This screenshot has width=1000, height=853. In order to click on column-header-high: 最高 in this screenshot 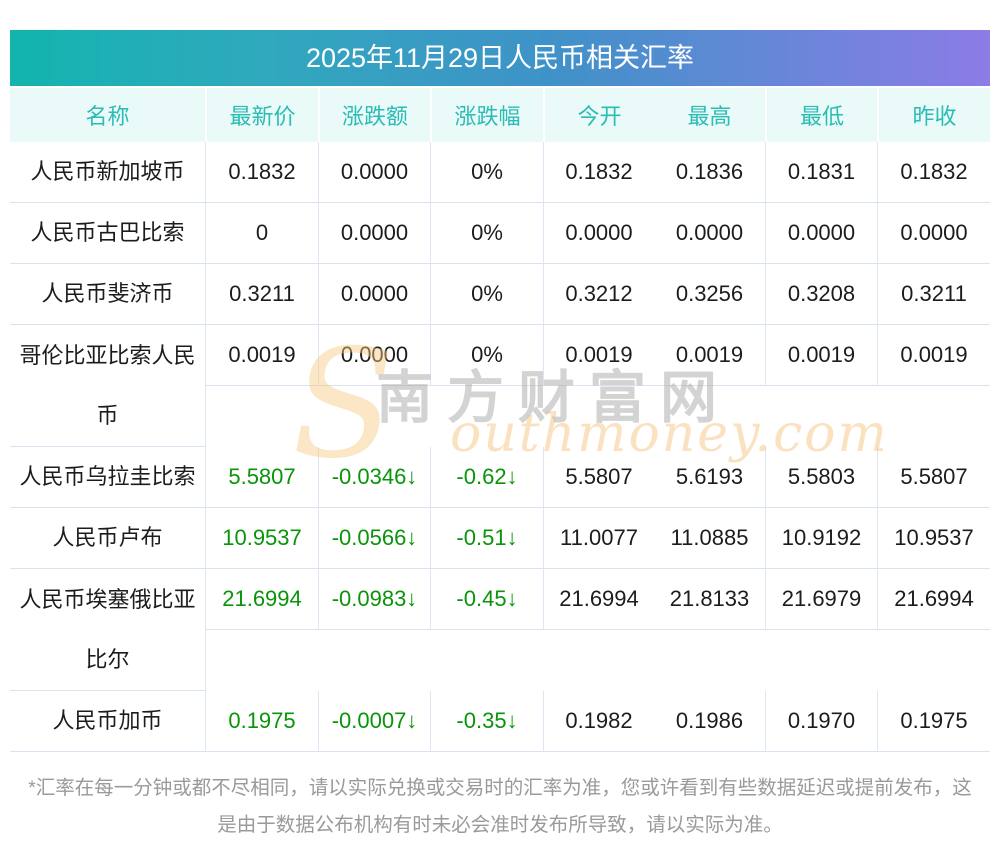, I will do `click(709, 116)`.